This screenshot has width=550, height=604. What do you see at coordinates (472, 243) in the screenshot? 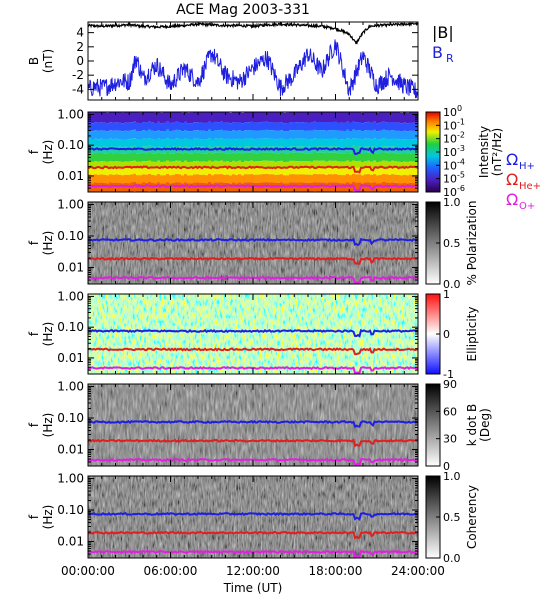
I see `colorbar-label: % Polarization` at bounding box center [472, 243].